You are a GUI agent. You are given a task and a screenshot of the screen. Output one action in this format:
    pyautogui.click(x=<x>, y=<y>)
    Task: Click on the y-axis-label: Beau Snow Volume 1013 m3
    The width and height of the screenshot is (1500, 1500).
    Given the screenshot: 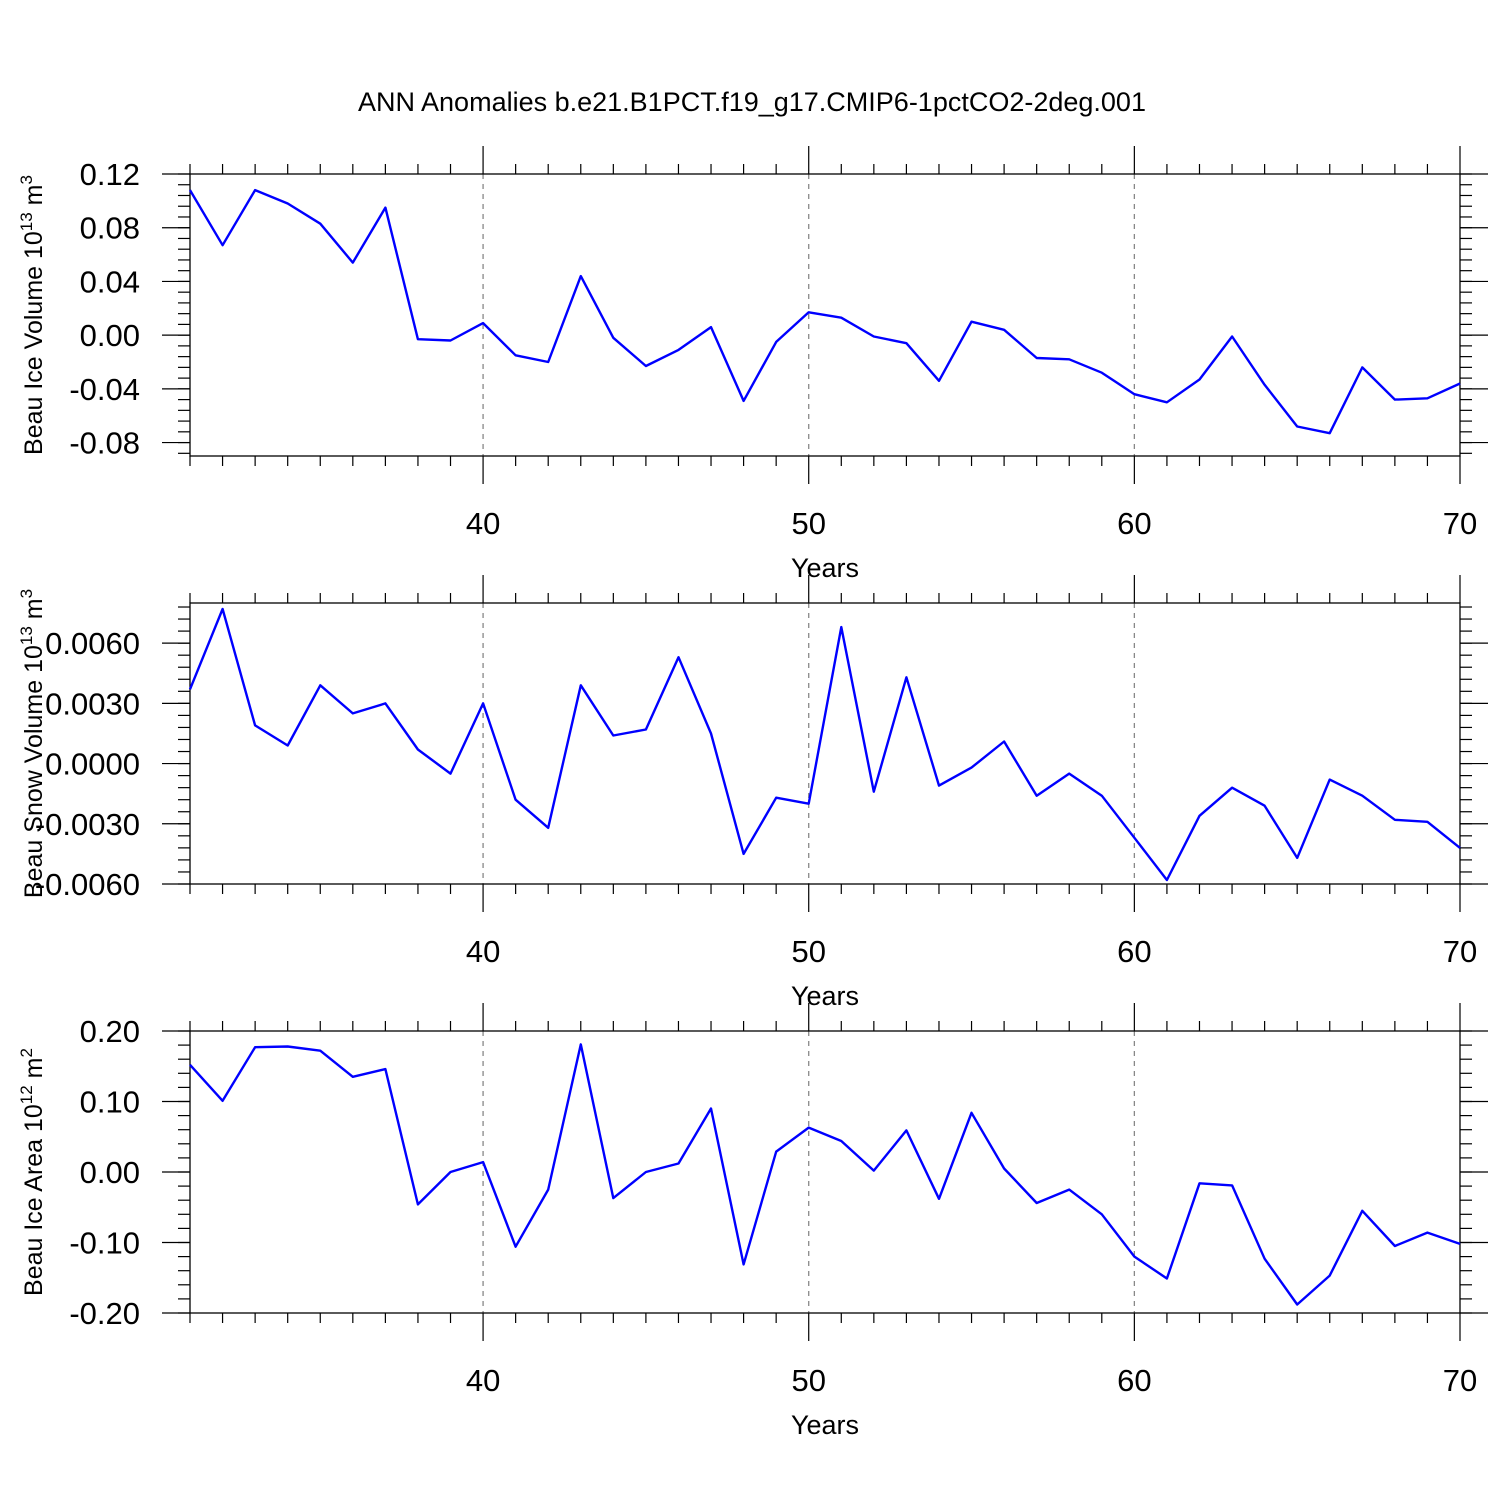 What is the action you would take?
    pyautogui.click(x=32, y=743)
    